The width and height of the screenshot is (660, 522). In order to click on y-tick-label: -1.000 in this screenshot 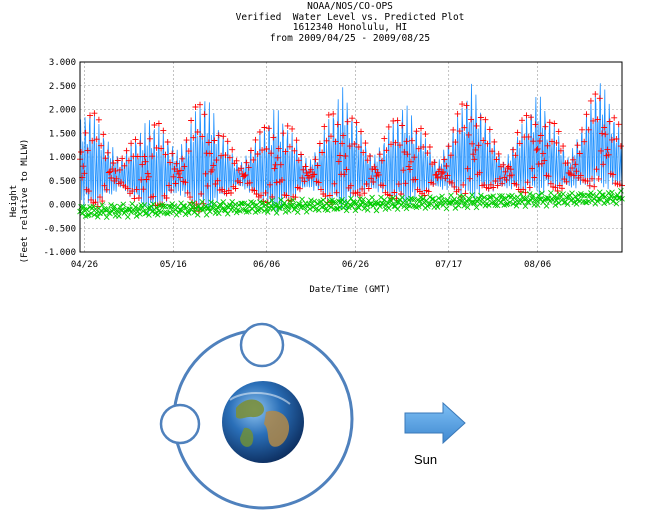, I will do `click(59, 253)`.